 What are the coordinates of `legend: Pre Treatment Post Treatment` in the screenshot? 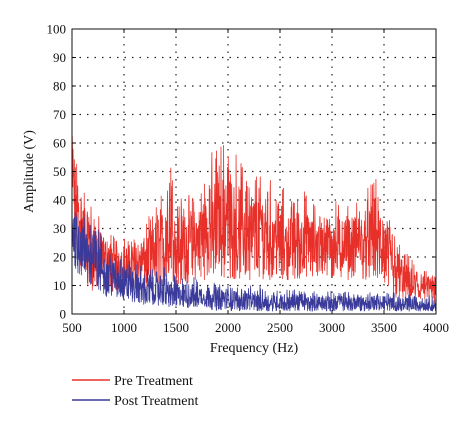 It's located at (135, 391).